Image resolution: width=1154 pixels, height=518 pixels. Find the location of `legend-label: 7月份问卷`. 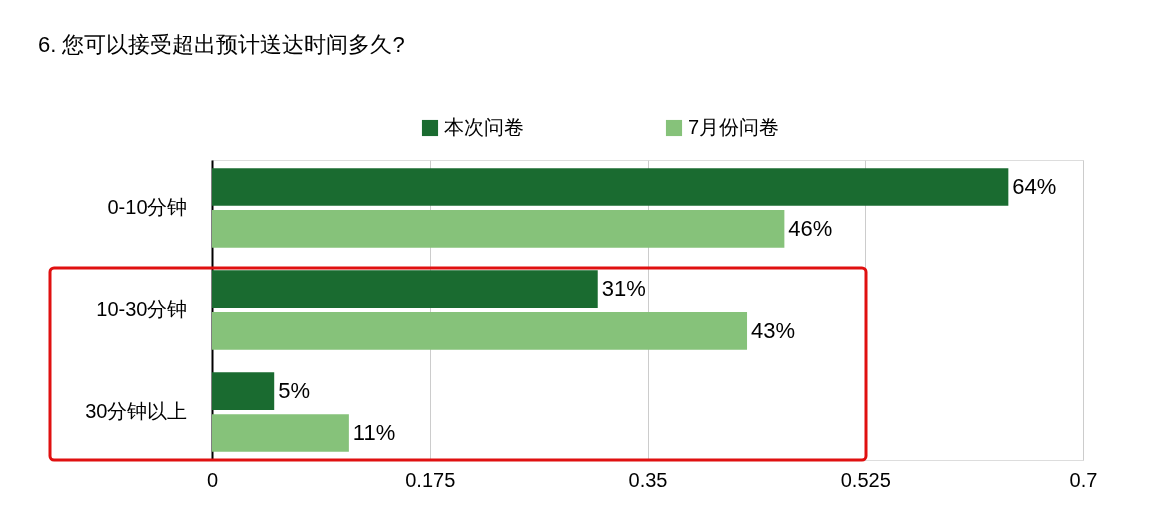

legend-label: 7月份问卷 is located at coordinates (734, 127).